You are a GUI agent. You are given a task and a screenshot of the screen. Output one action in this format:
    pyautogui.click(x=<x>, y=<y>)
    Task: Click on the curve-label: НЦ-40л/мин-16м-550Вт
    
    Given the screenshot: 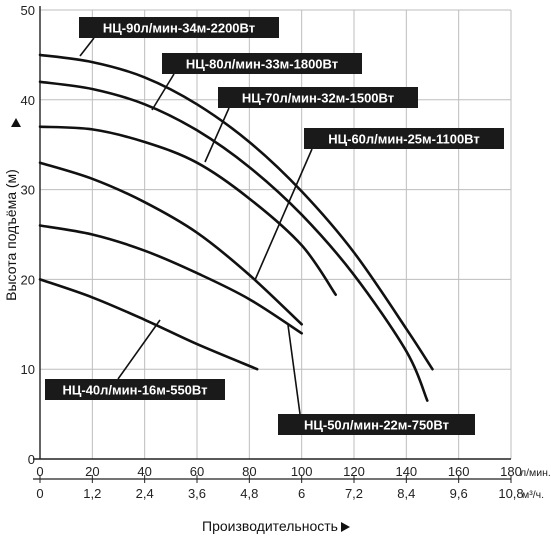 What is the action you would take?
    pyautogui.click(x=134, y=390)
    